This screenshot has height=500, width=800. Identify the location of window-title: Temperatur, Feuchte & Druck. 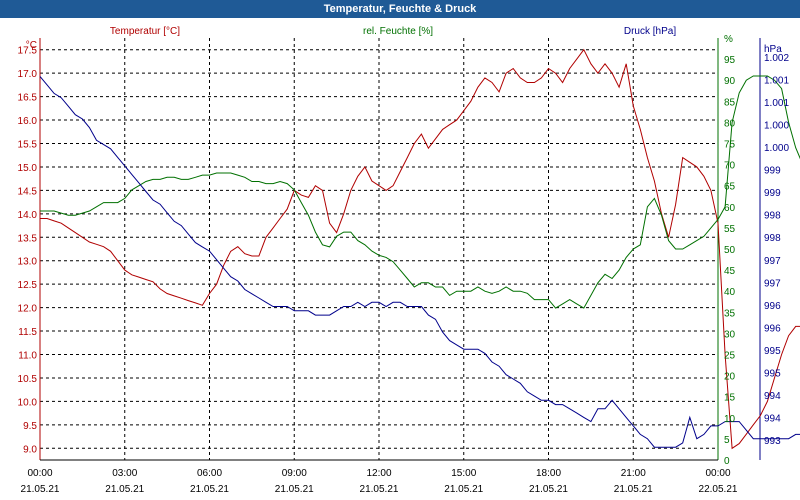
(400, 9).